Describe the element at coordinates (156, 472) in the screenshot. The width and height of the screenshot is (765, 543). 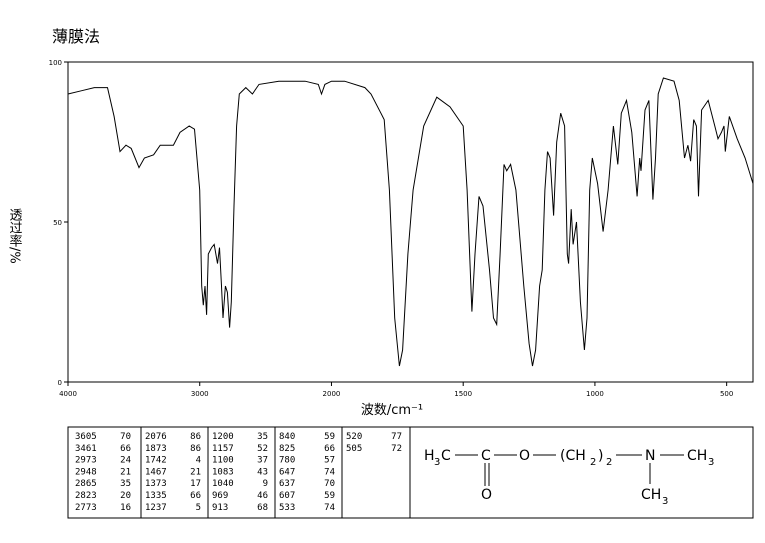
I see `peak-wavenumber: 1467` at that location.